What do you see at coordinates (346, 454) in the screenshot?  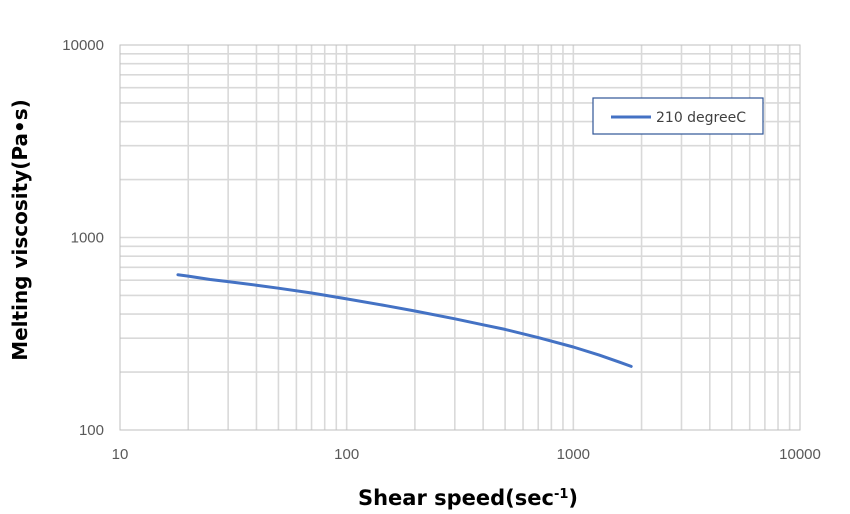 I see `x-tick-label: 100` at bounding box center [346, 454].